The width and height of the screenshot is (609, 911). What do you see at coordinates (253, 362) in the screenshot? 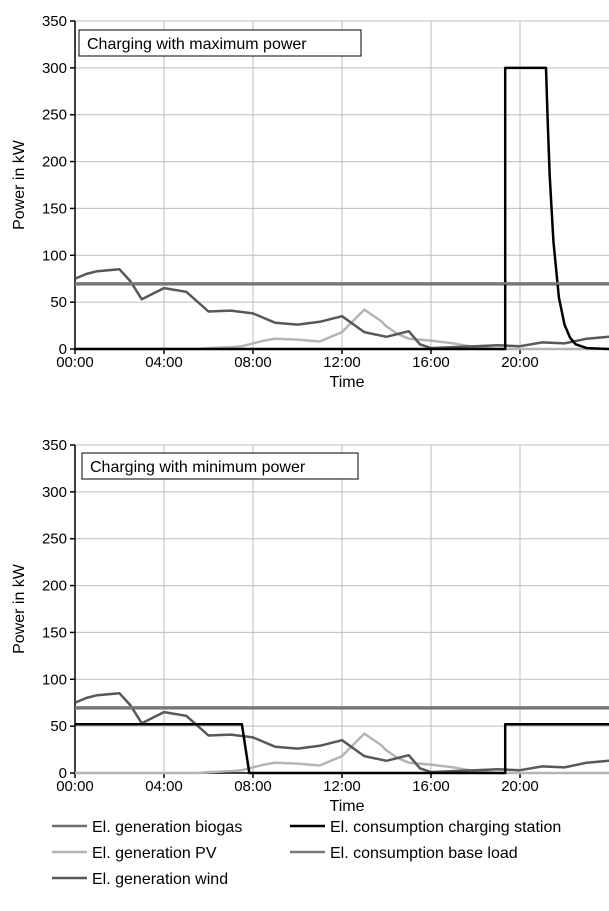
I see `chart0-xtick-label-2: 08:00` at bounding box center [253, 362].